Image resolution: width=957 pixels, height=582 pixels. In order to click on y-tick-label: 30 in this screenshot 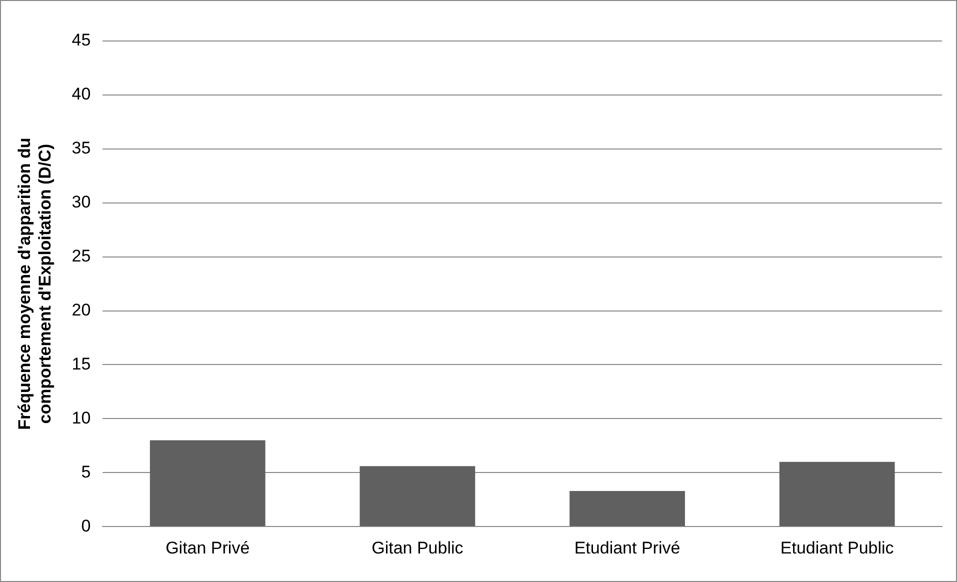, I will do `click(81, 202)`.